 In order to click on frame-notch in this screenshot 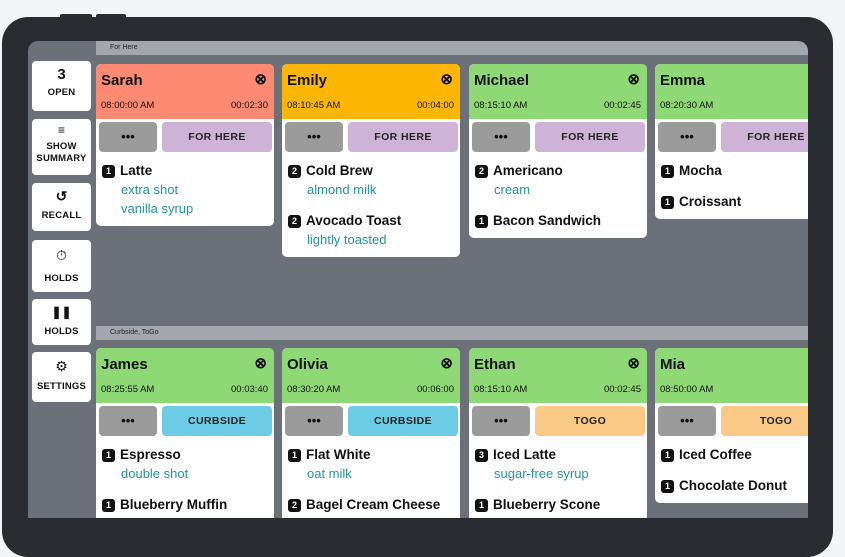, I will do `click(111, 16)`.